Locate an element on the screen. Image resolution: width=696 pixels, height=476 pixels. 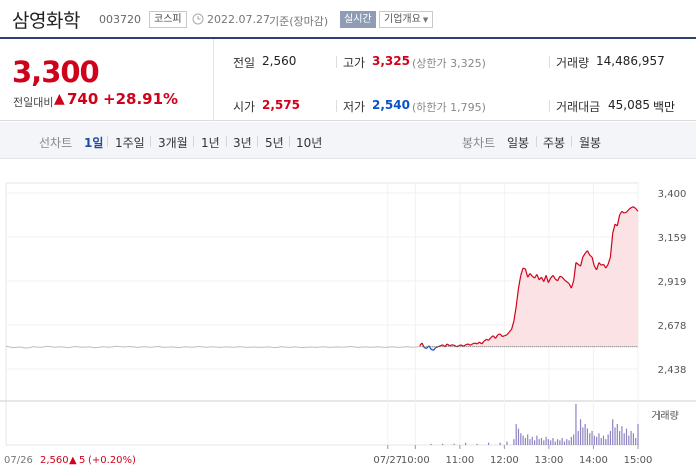
lower-limit: (하한가 1,795) is located at coordinates (449, 107).